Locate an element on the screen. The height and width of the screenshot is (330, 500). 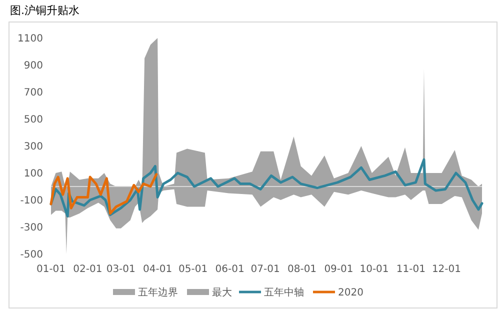
x-tick-label: 01-01 is located at coordinates (51, 269).